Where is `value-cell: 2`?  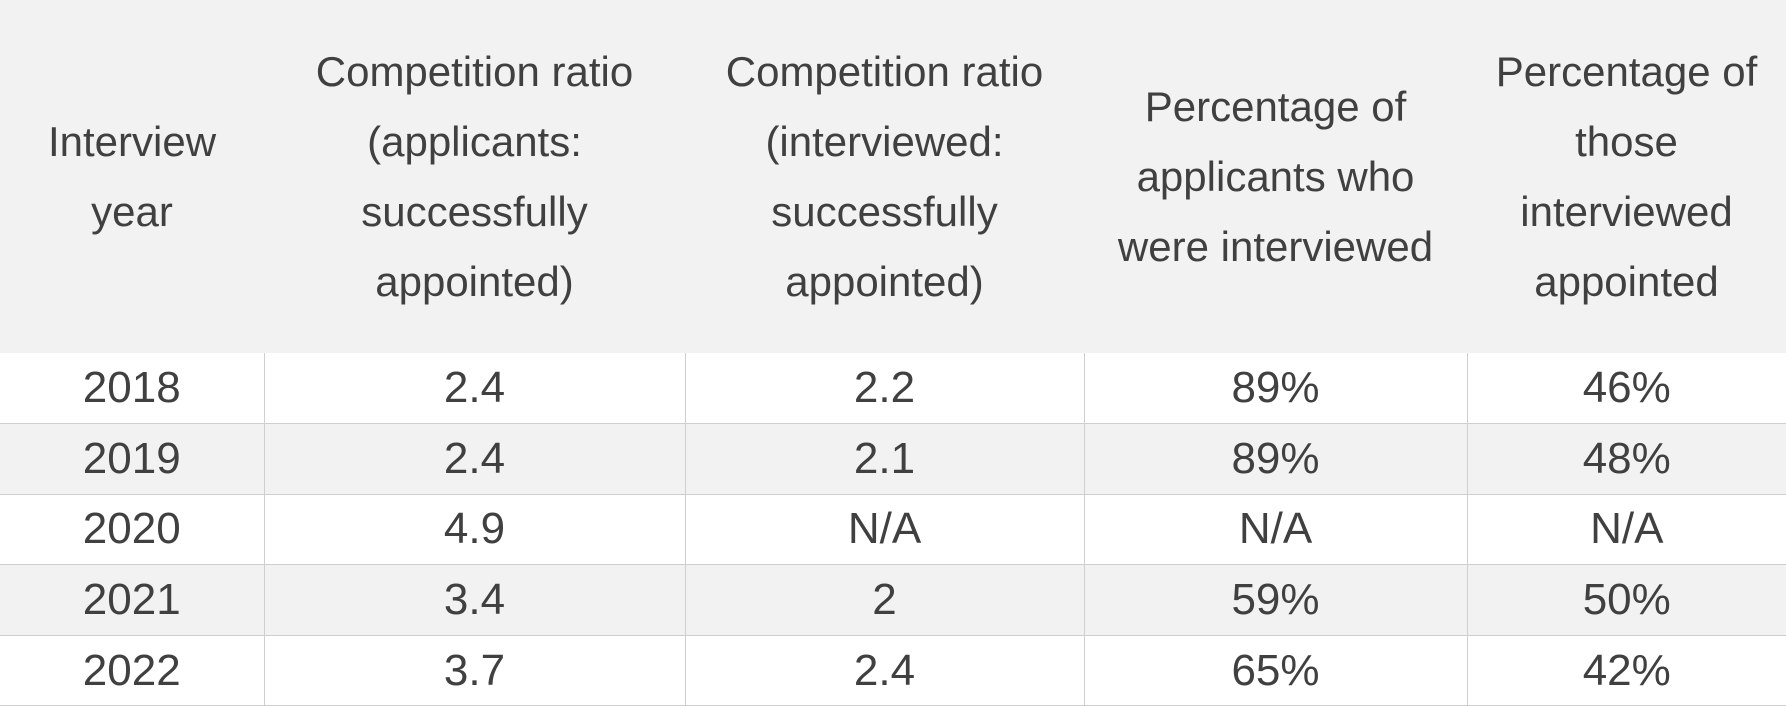
value-cell: 2 is located at coordinates (884, 600).